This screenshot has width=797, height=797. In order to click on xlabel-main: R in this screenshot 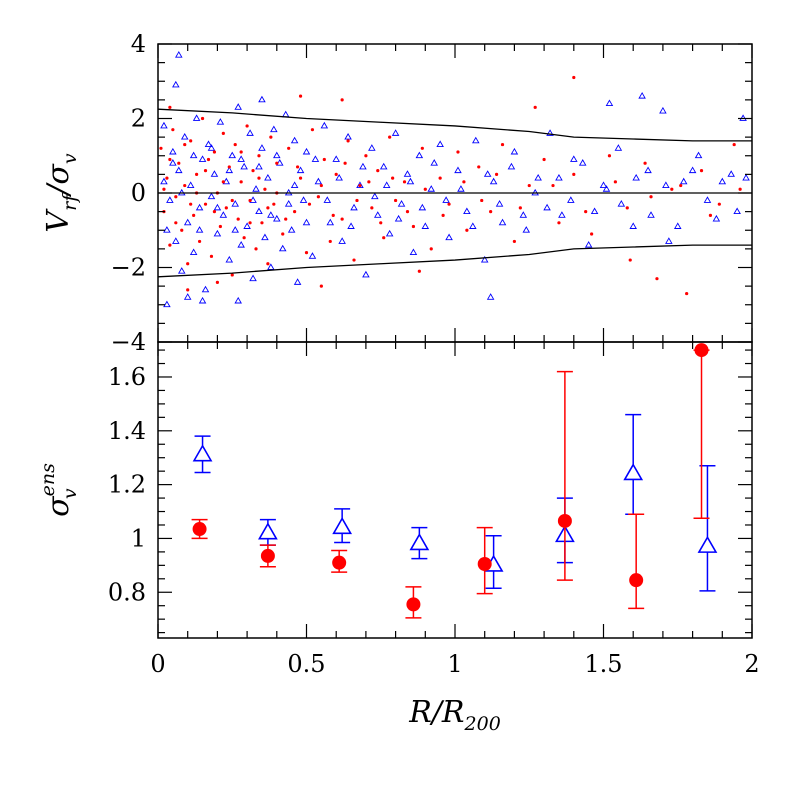, I will do `click(420, 712)`.